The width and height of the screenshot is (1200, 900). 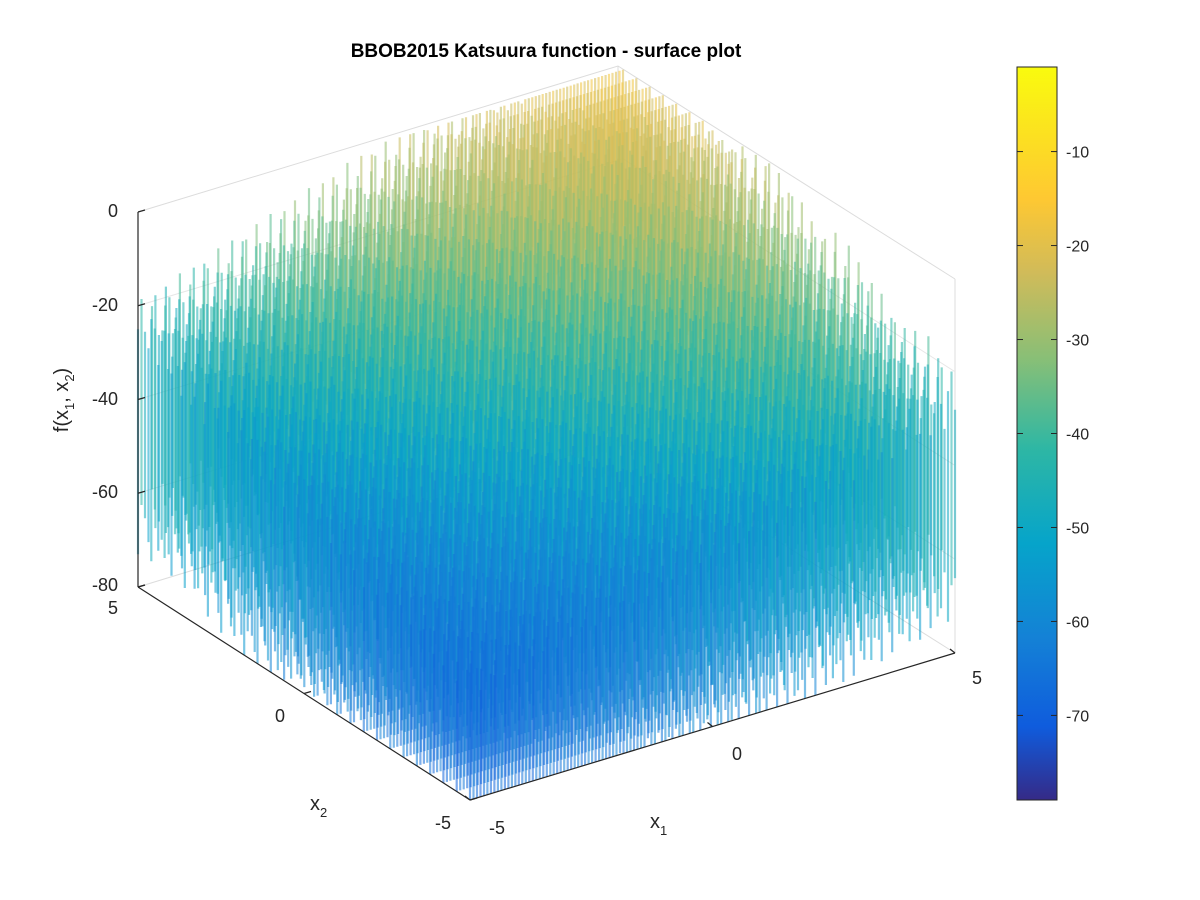 What do you see at coordinates (113, 211) in the screenshot?
I see `z-tick-label: 0` at bounding box center [113, 211].